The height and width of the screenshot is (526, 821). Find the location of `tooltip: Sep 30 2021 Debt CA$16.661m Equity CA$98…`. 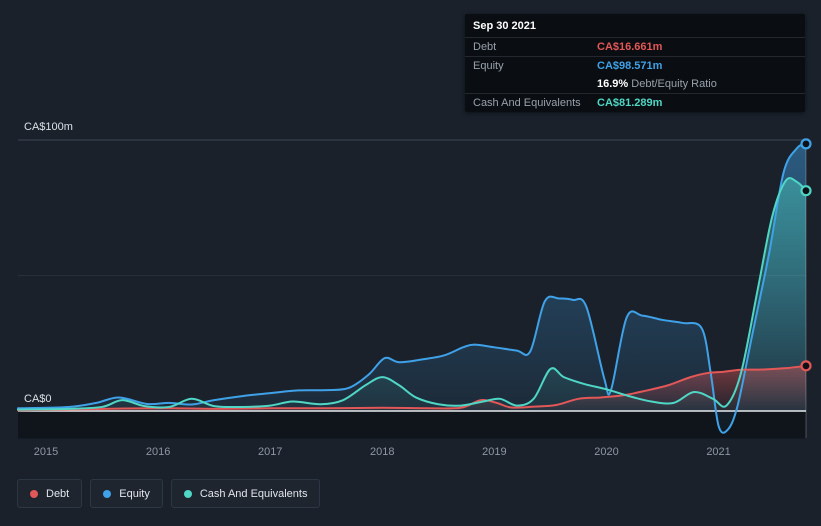

tooltip: Sep 30 2021 Debt CA$16.661m Equity CA$98… is located at coordinates (635, 63).